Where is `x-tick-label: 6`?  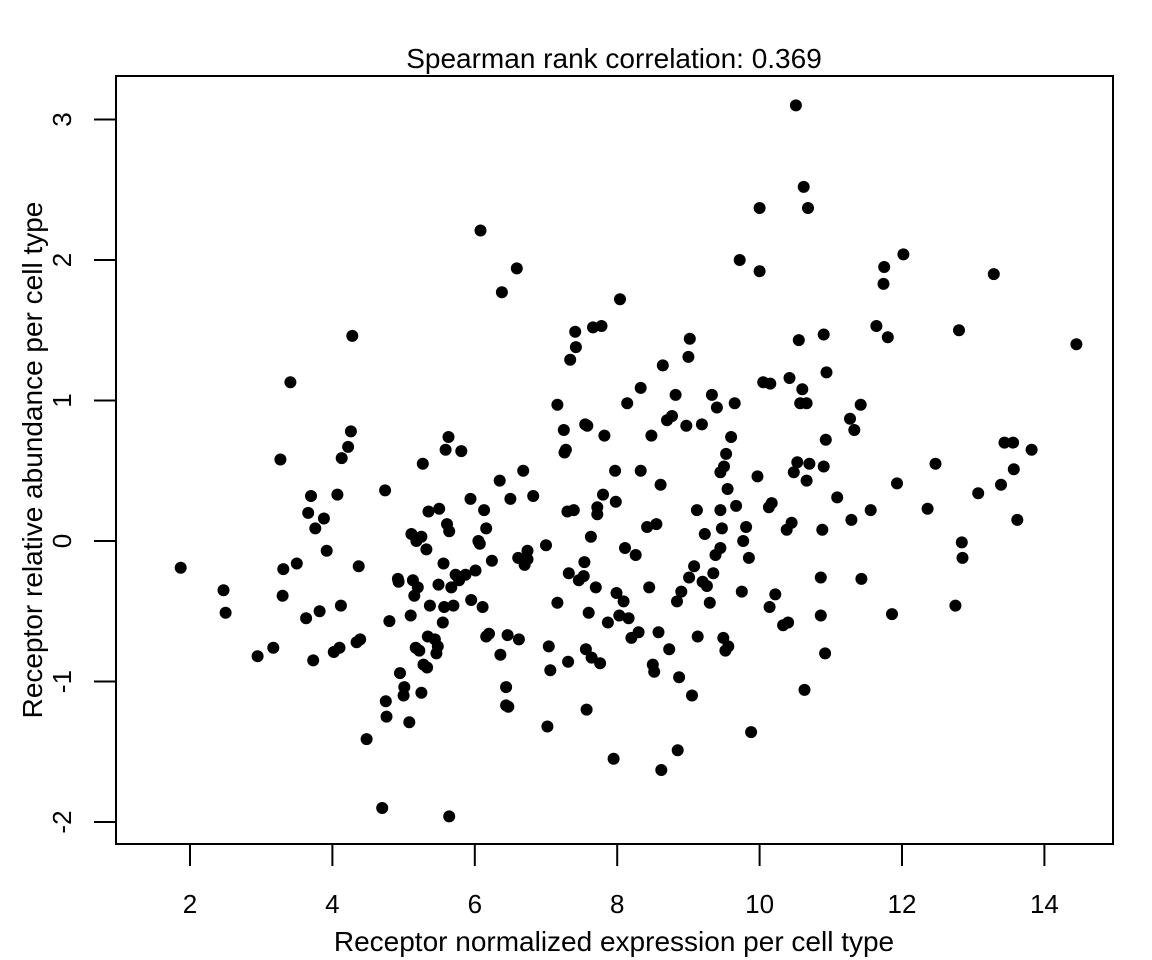 x-tick-label: 6 is located at coordinates (475, 904).